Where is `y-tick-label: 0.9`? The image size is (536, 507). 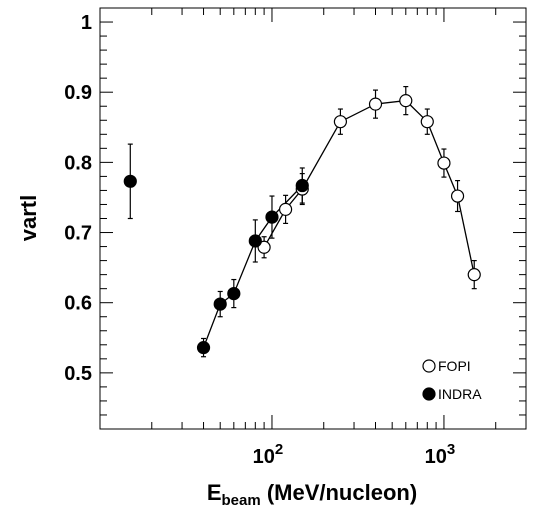
y-tick-label: 0.9 is located at coordinates (78, 93).